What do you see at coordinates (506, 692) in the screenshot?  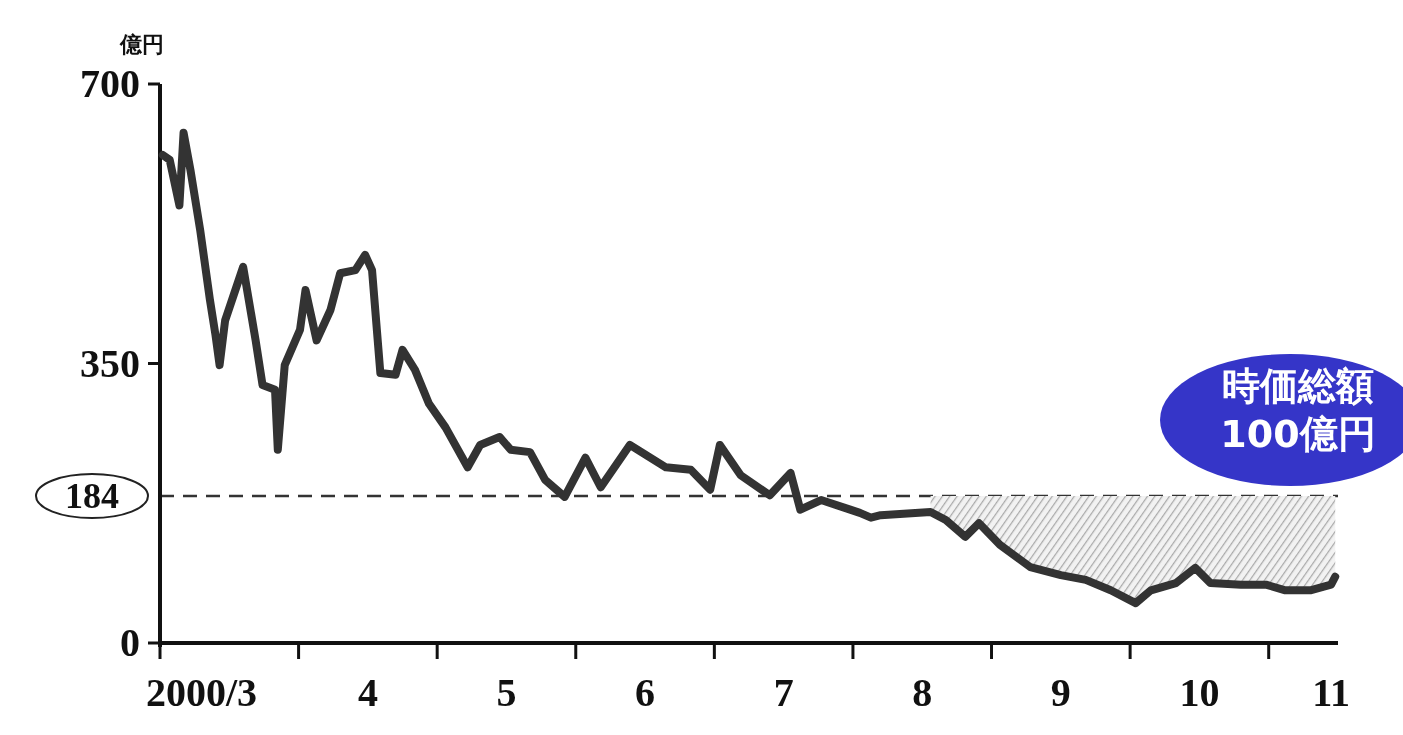 I see `x-tick-label: 5` at bounding box center [506, 692].